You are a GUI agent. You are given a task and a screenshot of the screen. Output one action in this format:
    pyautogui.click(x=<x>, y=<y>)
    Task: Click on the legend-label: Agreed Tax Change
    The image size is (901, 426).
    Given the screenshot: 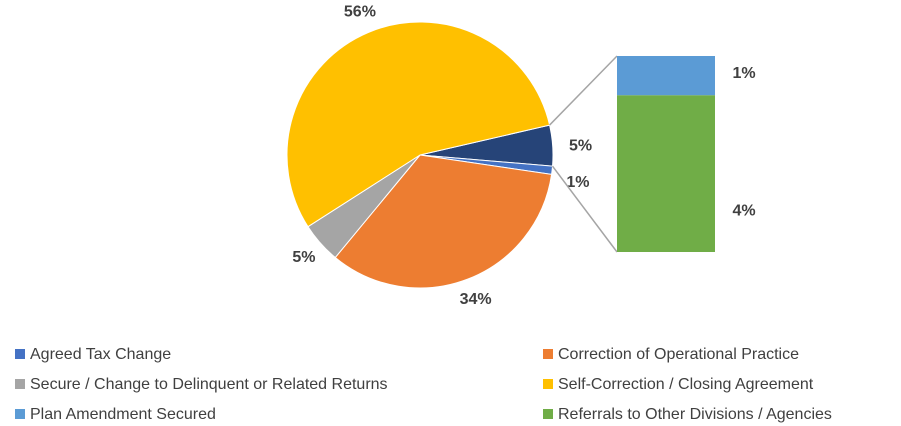 What is the action you would take?
    pyautogui.click(x=100, y=354)
    